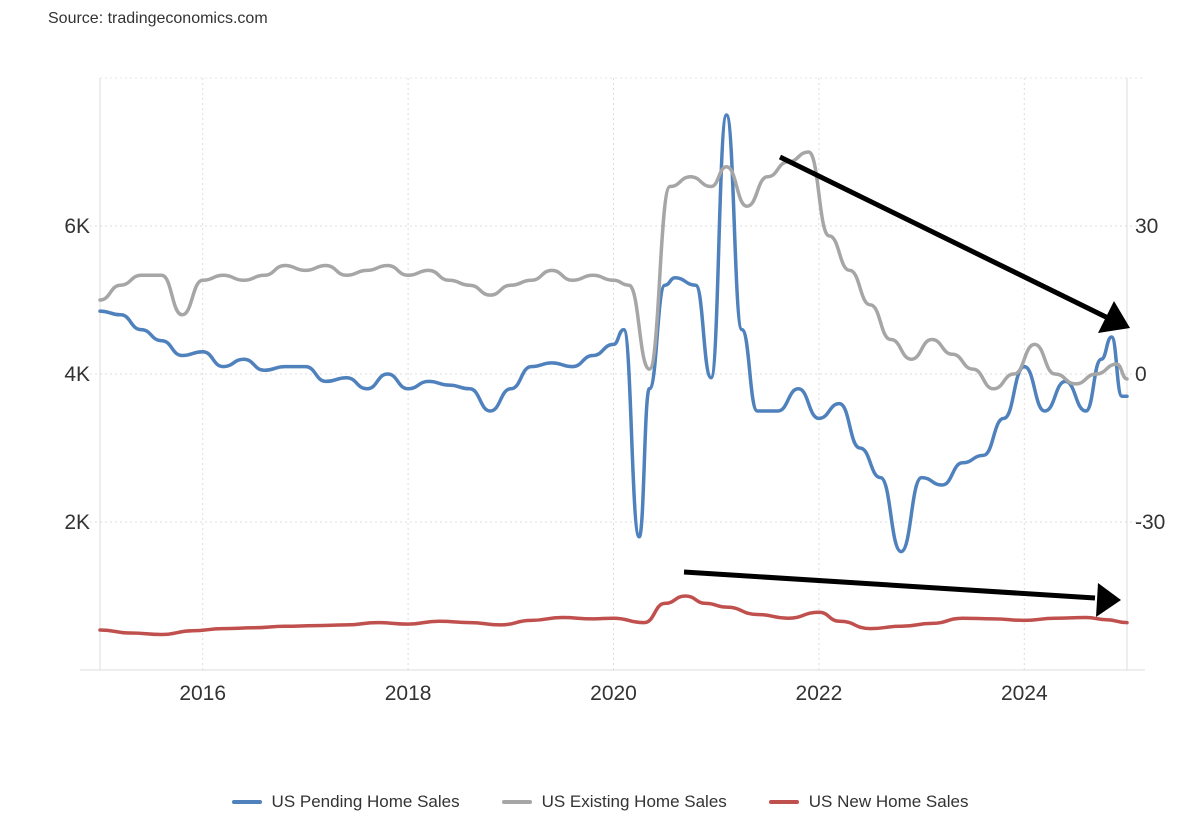 This screenshot has height=820, width=1200. I want to click on legend-swatch-new, so click(783, 802).